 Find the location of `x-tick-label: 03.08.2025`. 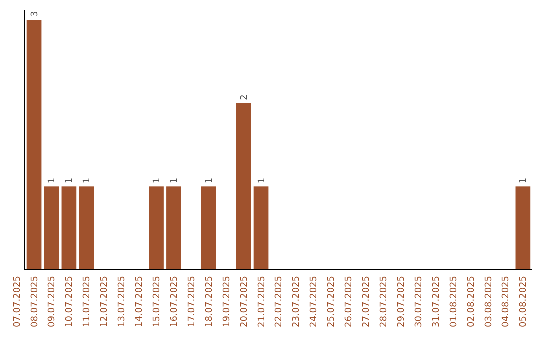

x-tick-label: 03.08.2025 is located at coordinates (489, 302).